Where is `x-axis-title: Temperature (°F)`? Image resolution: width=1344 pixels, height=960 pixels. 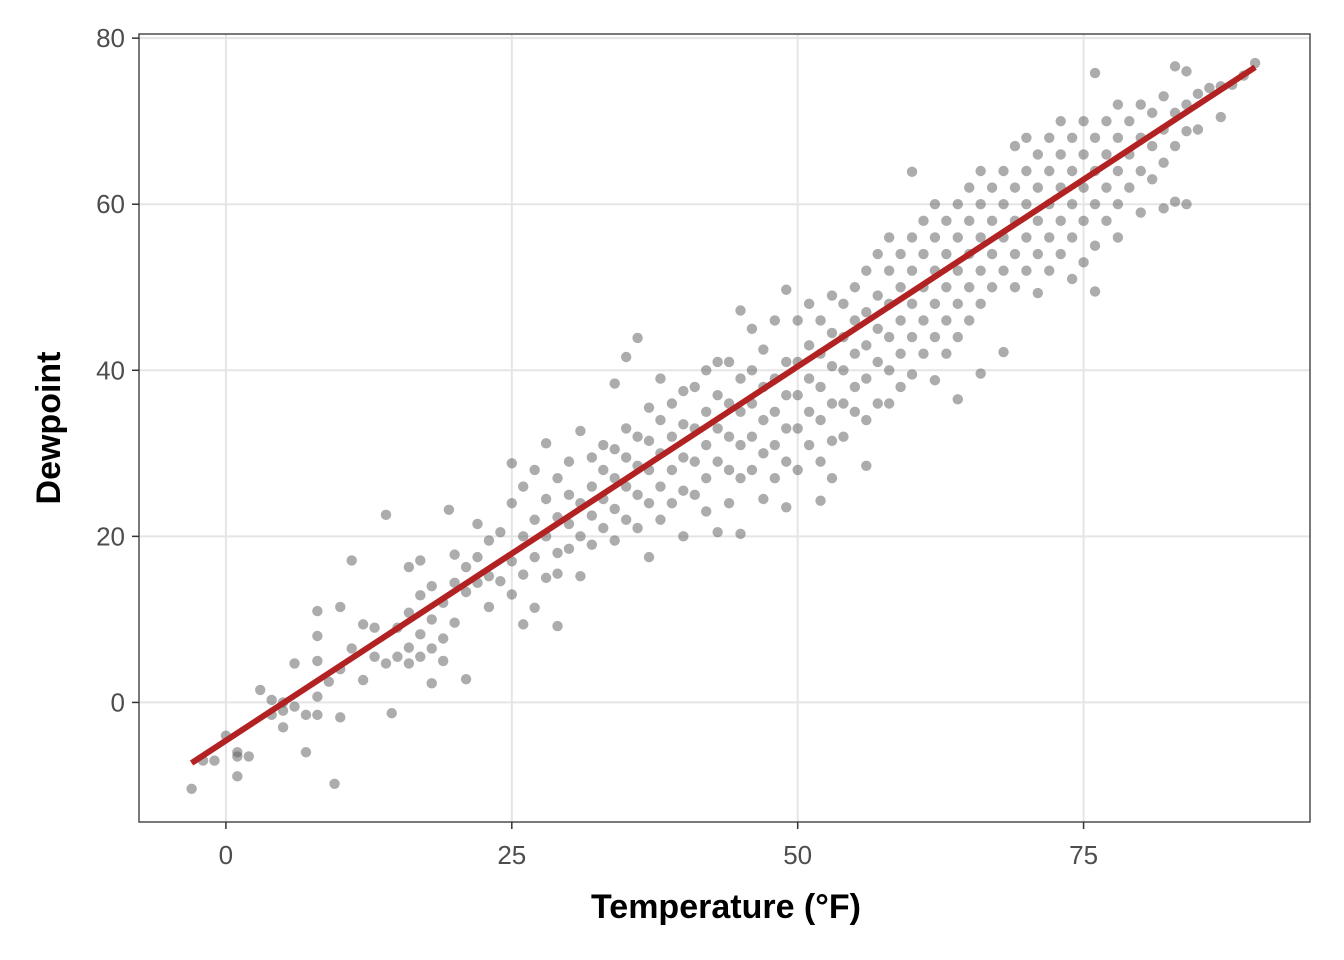
x-axis-title: Temperature (°F) is located at coordinates (726, 907).